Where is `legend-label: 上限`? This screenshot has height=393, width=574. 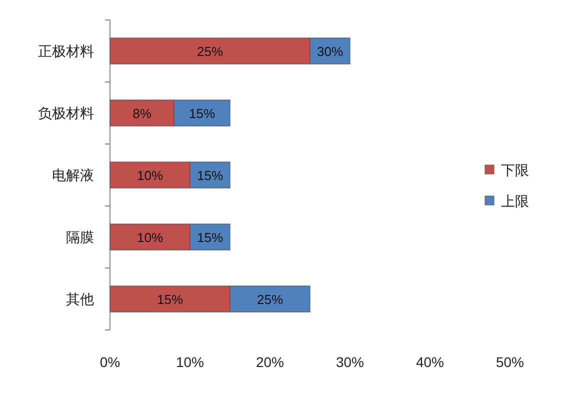 legend-label: 上限 is located at coordinates (515, 201).